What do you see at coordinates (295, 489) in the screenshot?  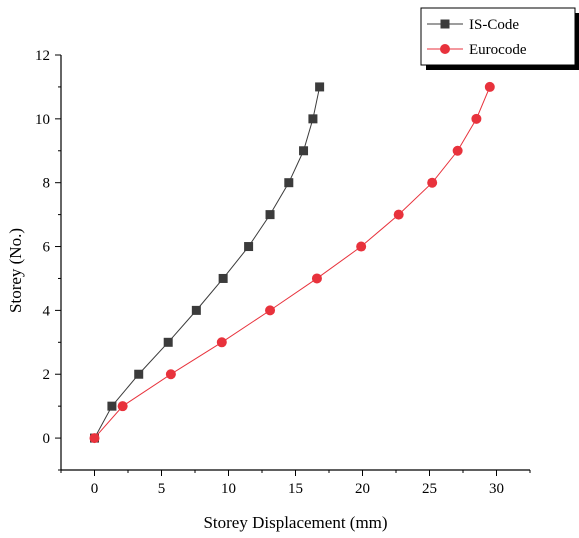 I see `x-tick-label: 15` at bounding box center [295, 489].